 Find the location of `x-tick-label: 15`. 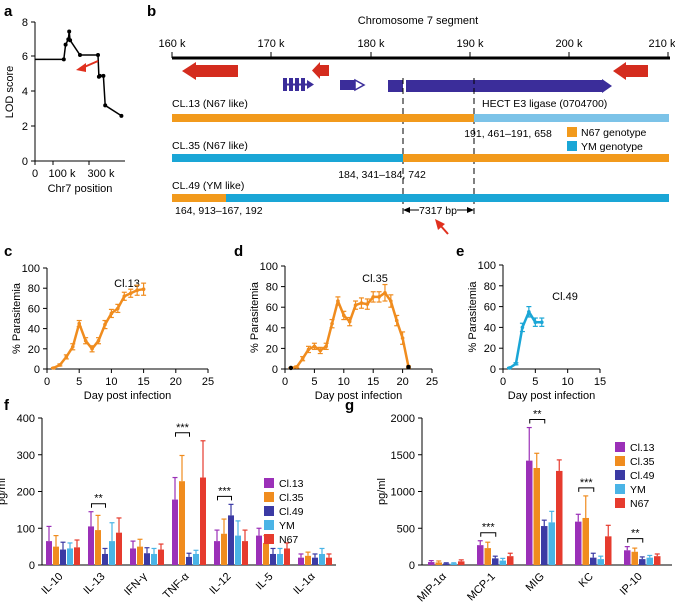

x-tick-label: 15 is located at coordinates (373, 382).